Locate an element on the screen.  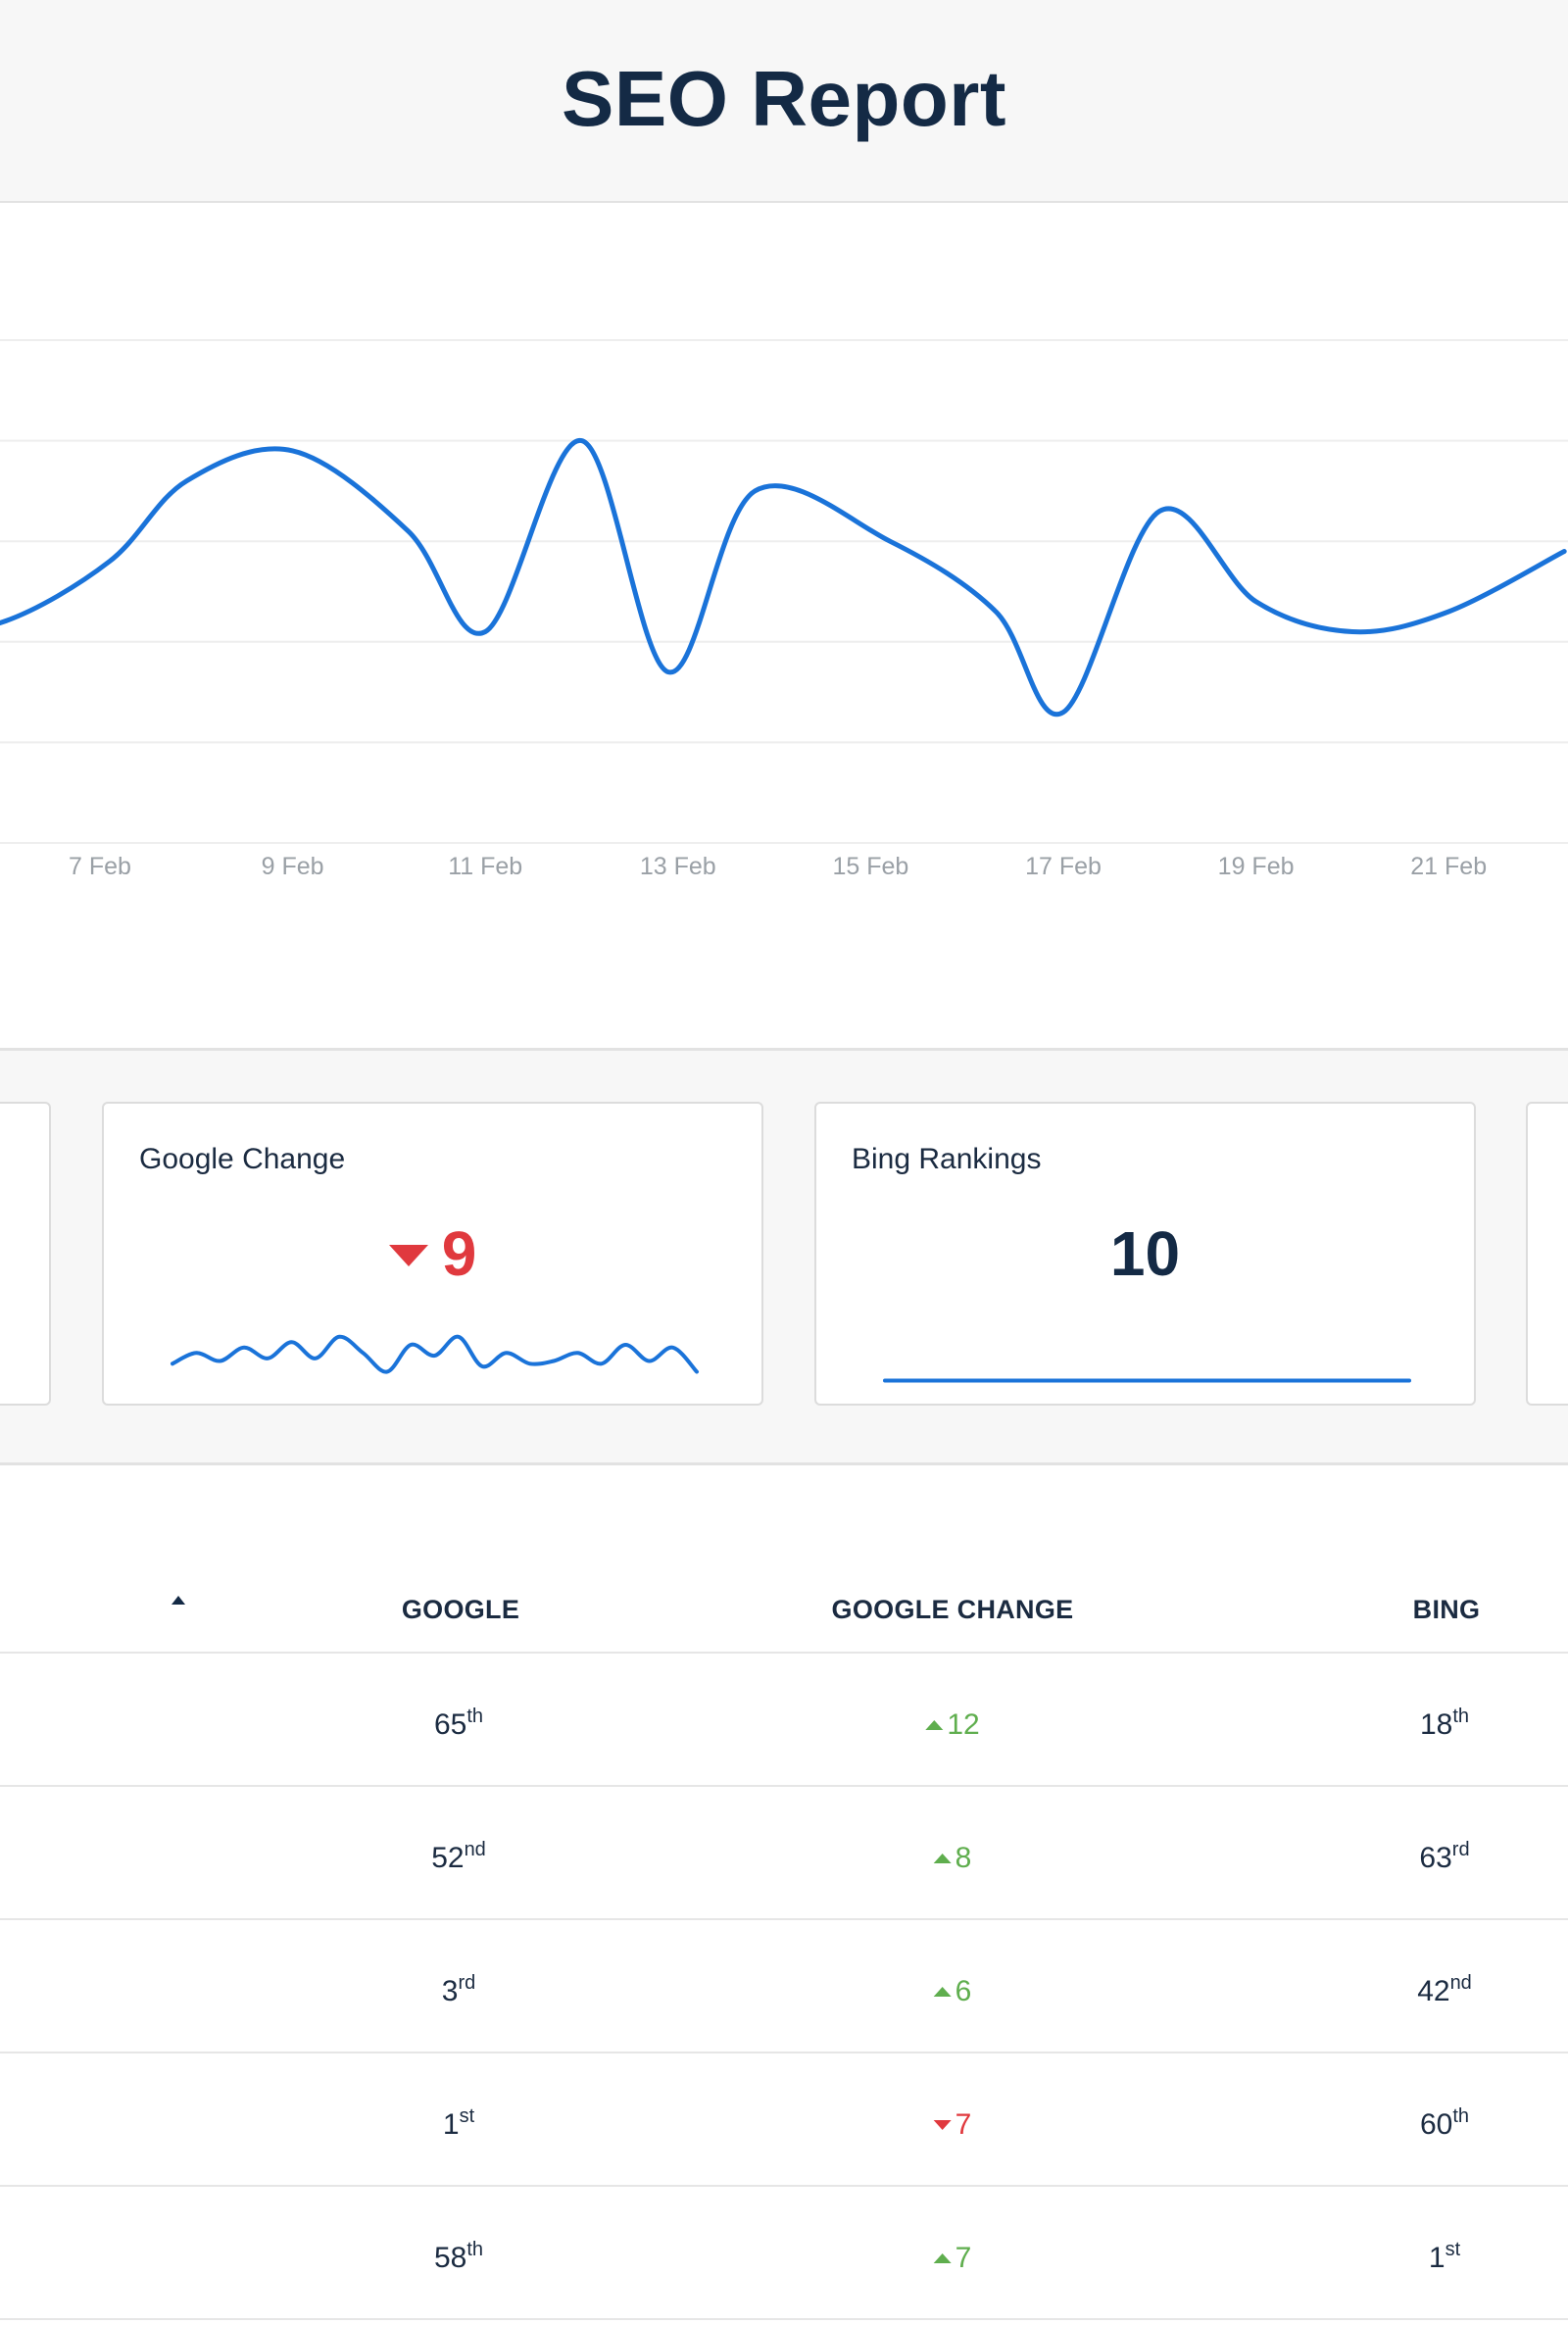
google-rank-cell: 3rd is located at coordinates (458, 1989).